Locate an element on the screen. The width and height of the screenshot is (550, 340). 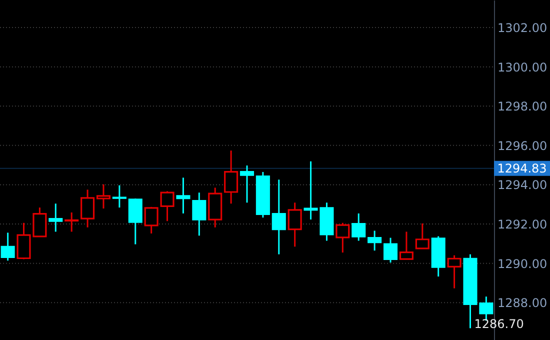
y-tick-label: 1294.00 is located at coordinates (523, 185).